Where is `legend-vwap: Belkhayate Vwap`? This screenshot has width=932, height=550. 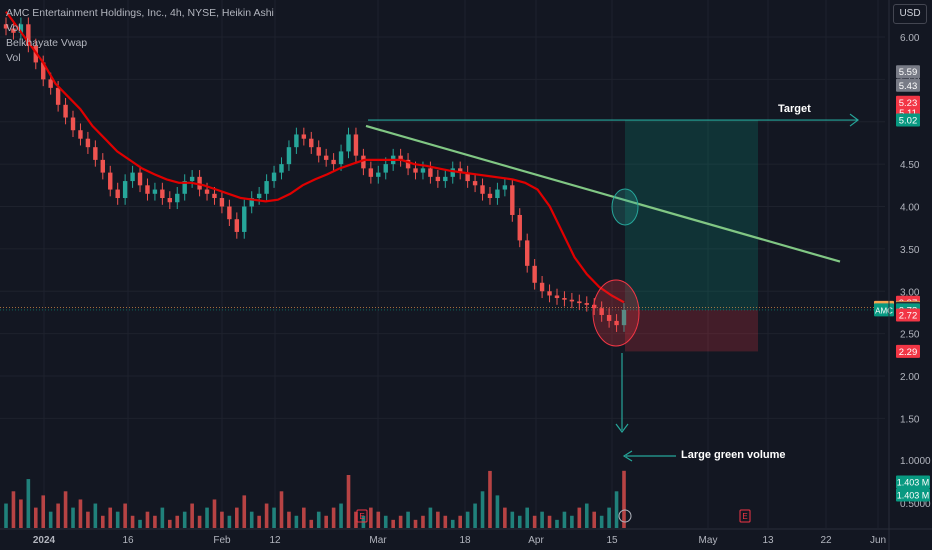 legend-vwap: Belkhayate Vwap is located at coordinates (47, 43).